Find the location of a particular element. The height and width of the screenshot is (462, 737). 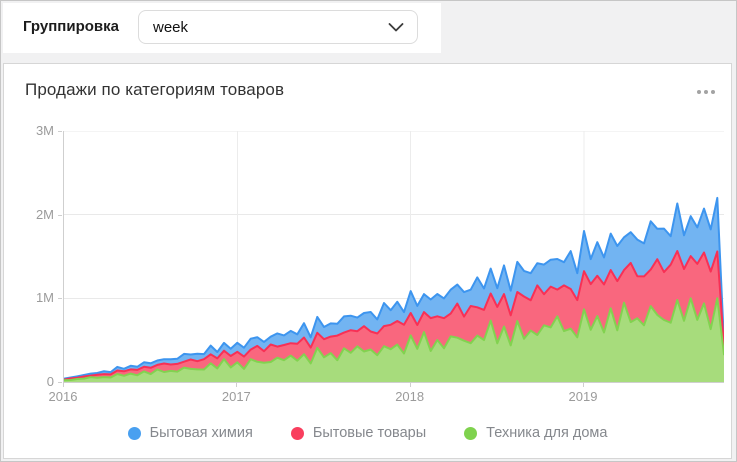

chart-title: Продажи по категориям товаров is located at coordinates (155, 89).